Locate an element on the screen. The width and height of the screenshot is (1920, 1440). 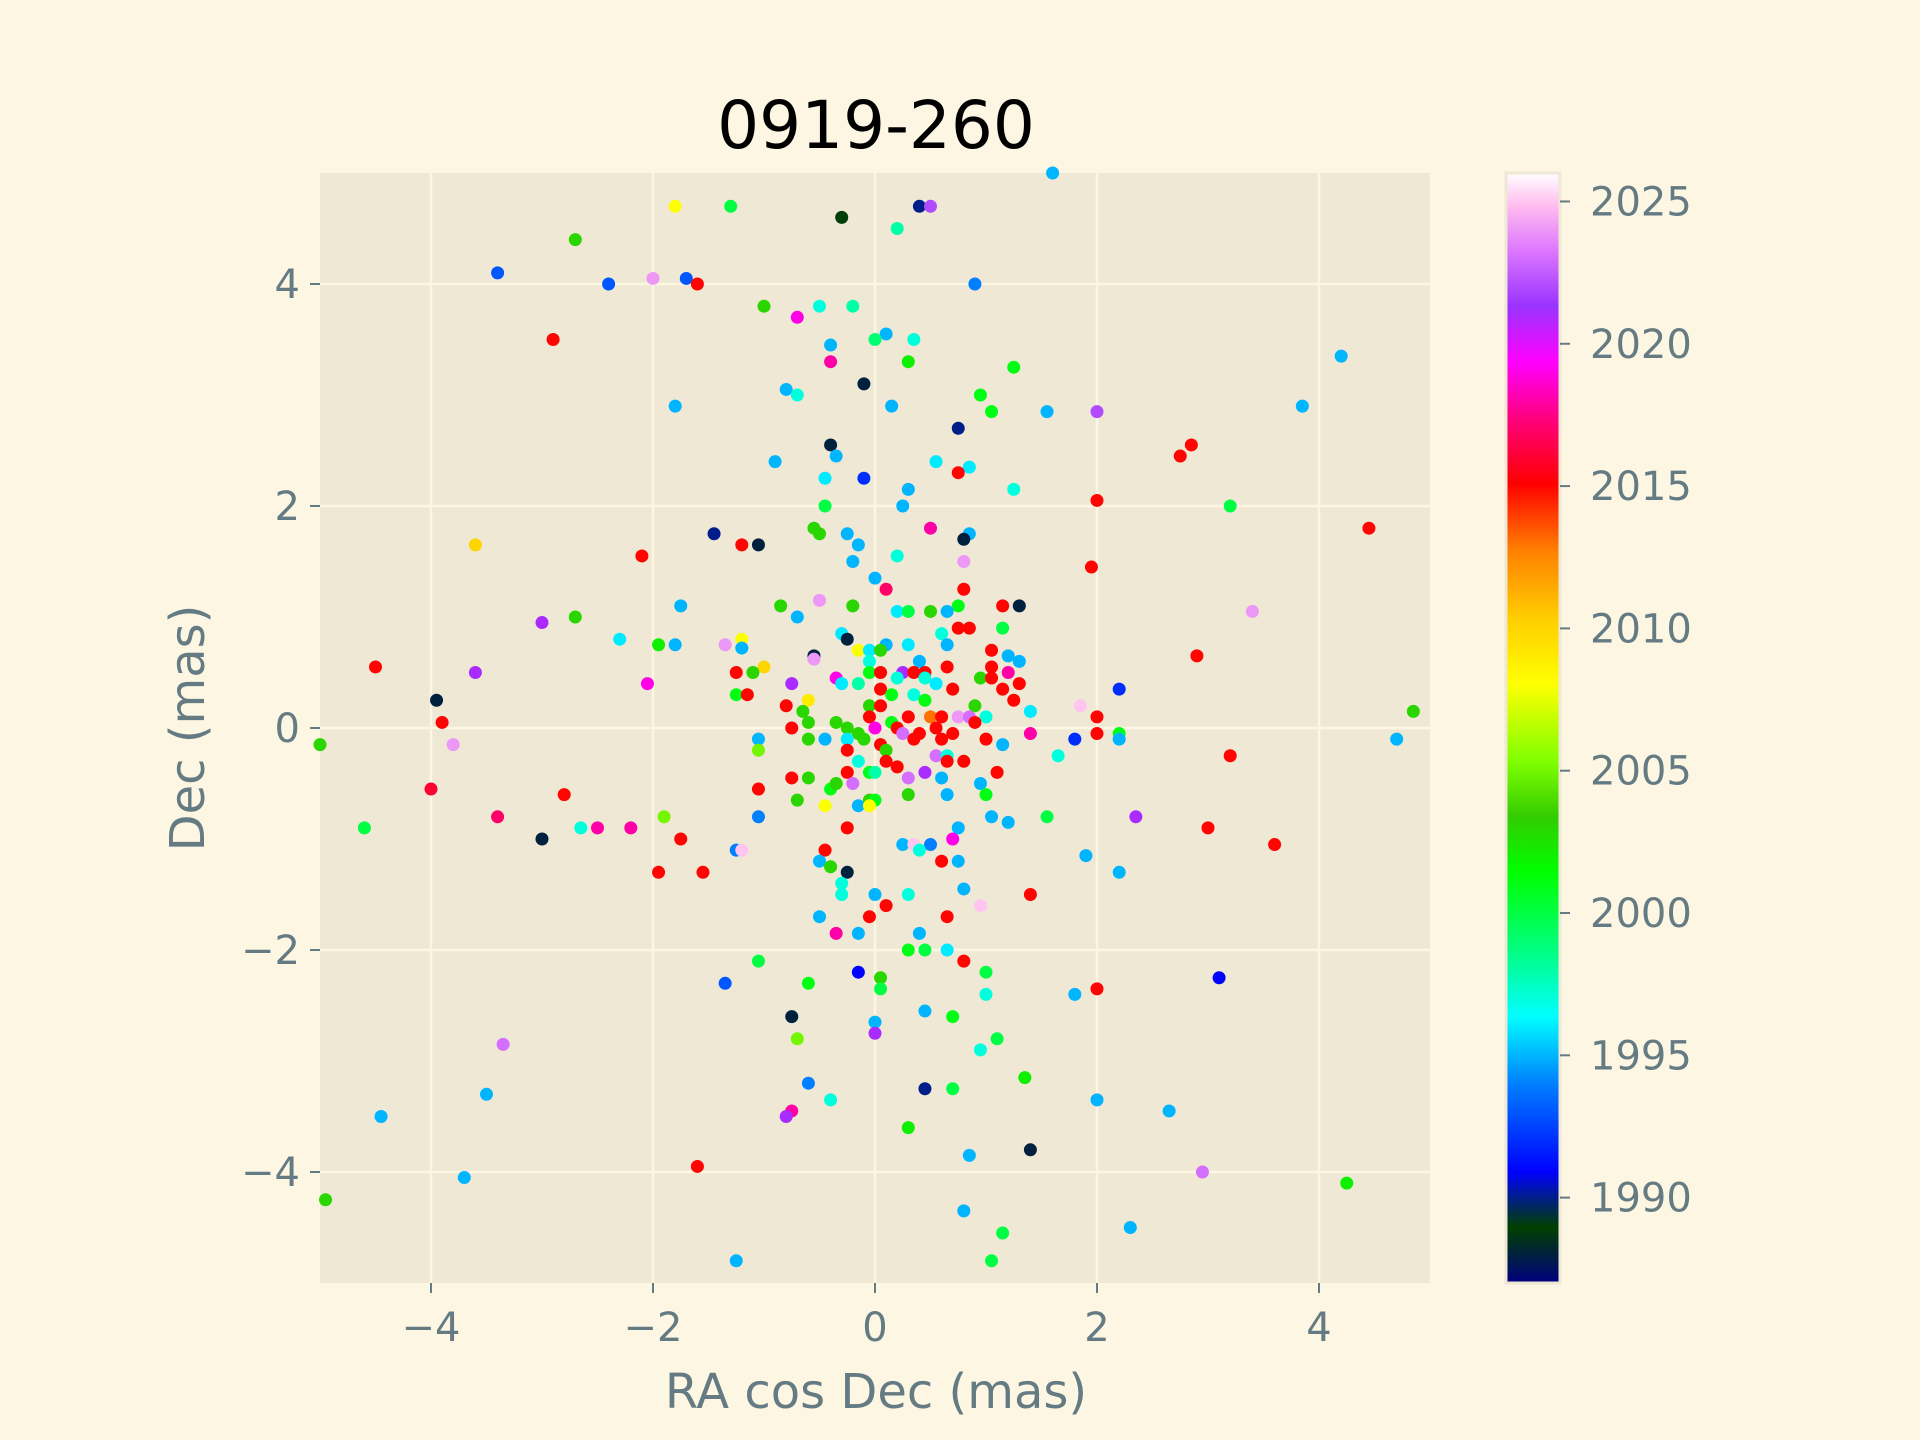
colorbar-tick-label: 2005 is located at coordinates (1641, 772).